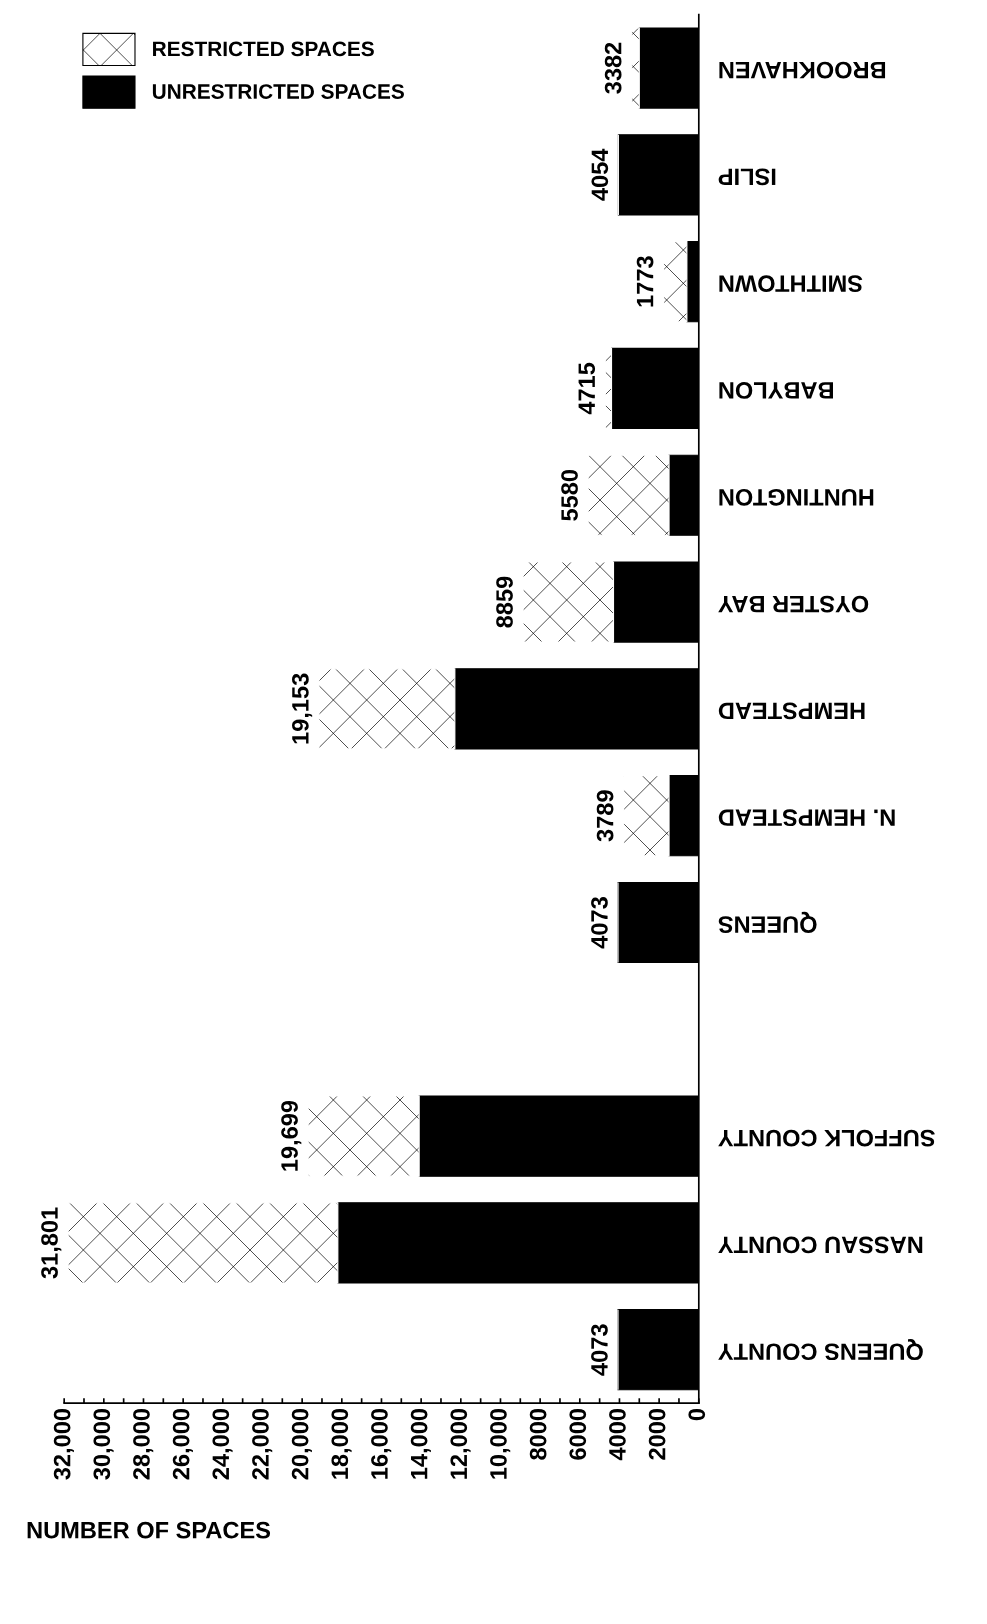  What do you see at coordinates (793, 604) in the screenshot?
I see `y-tick-label: OYSTER BAY` at bounding box center [793, 604].